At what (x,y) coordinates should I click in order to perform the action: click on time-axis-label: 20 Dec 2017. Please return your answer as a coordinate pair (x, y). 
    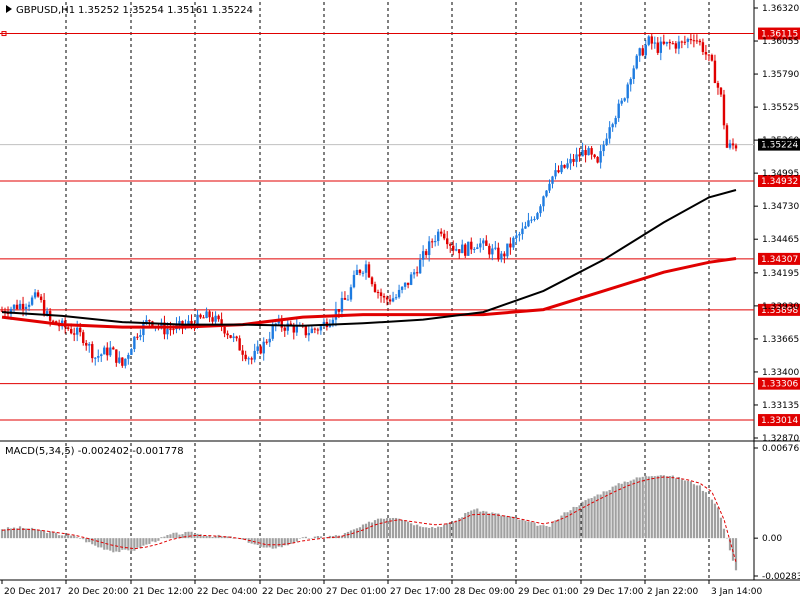
    Looking at the image, I should click on (33, 592).